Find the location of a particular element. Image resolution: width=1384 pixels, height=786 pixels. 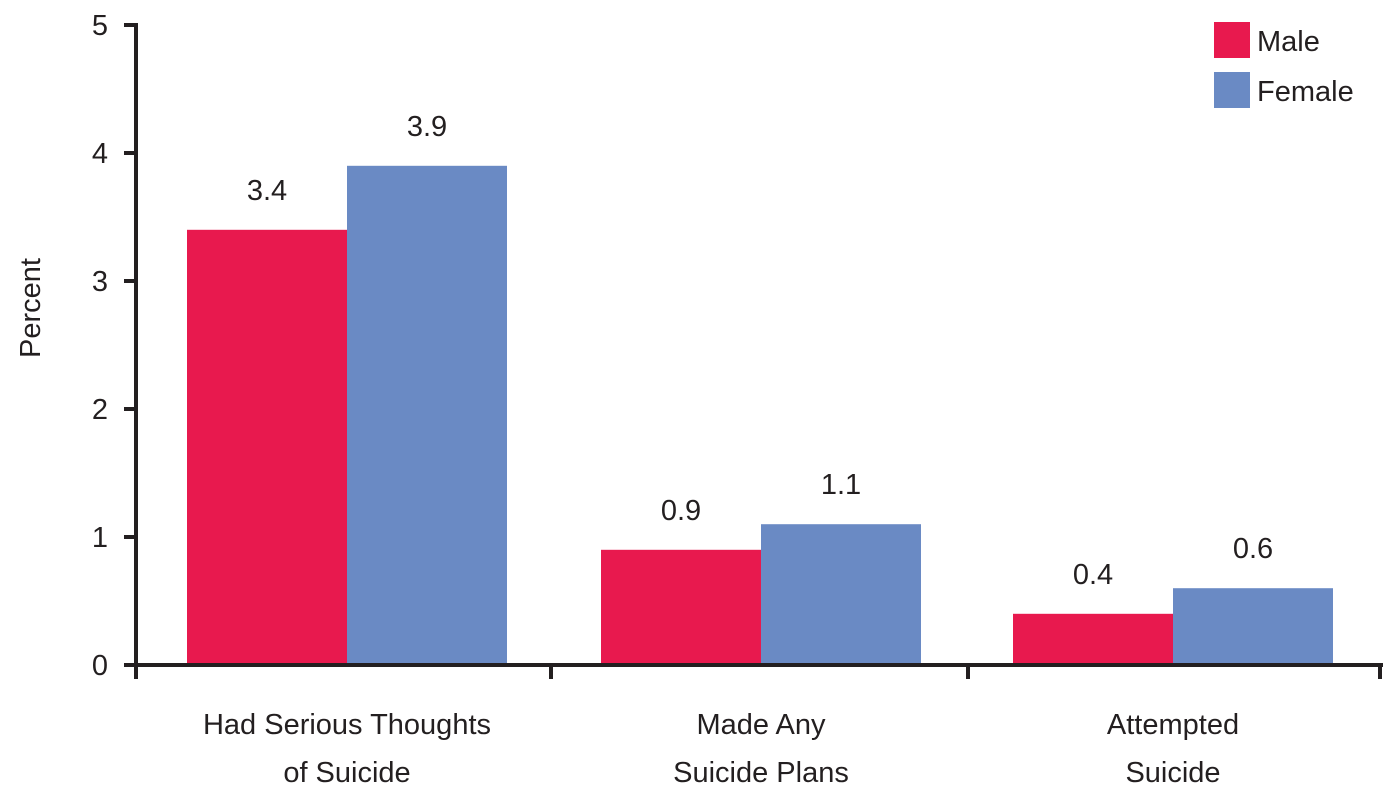

legend-swatch-female is located at coordinates (1232, 90).